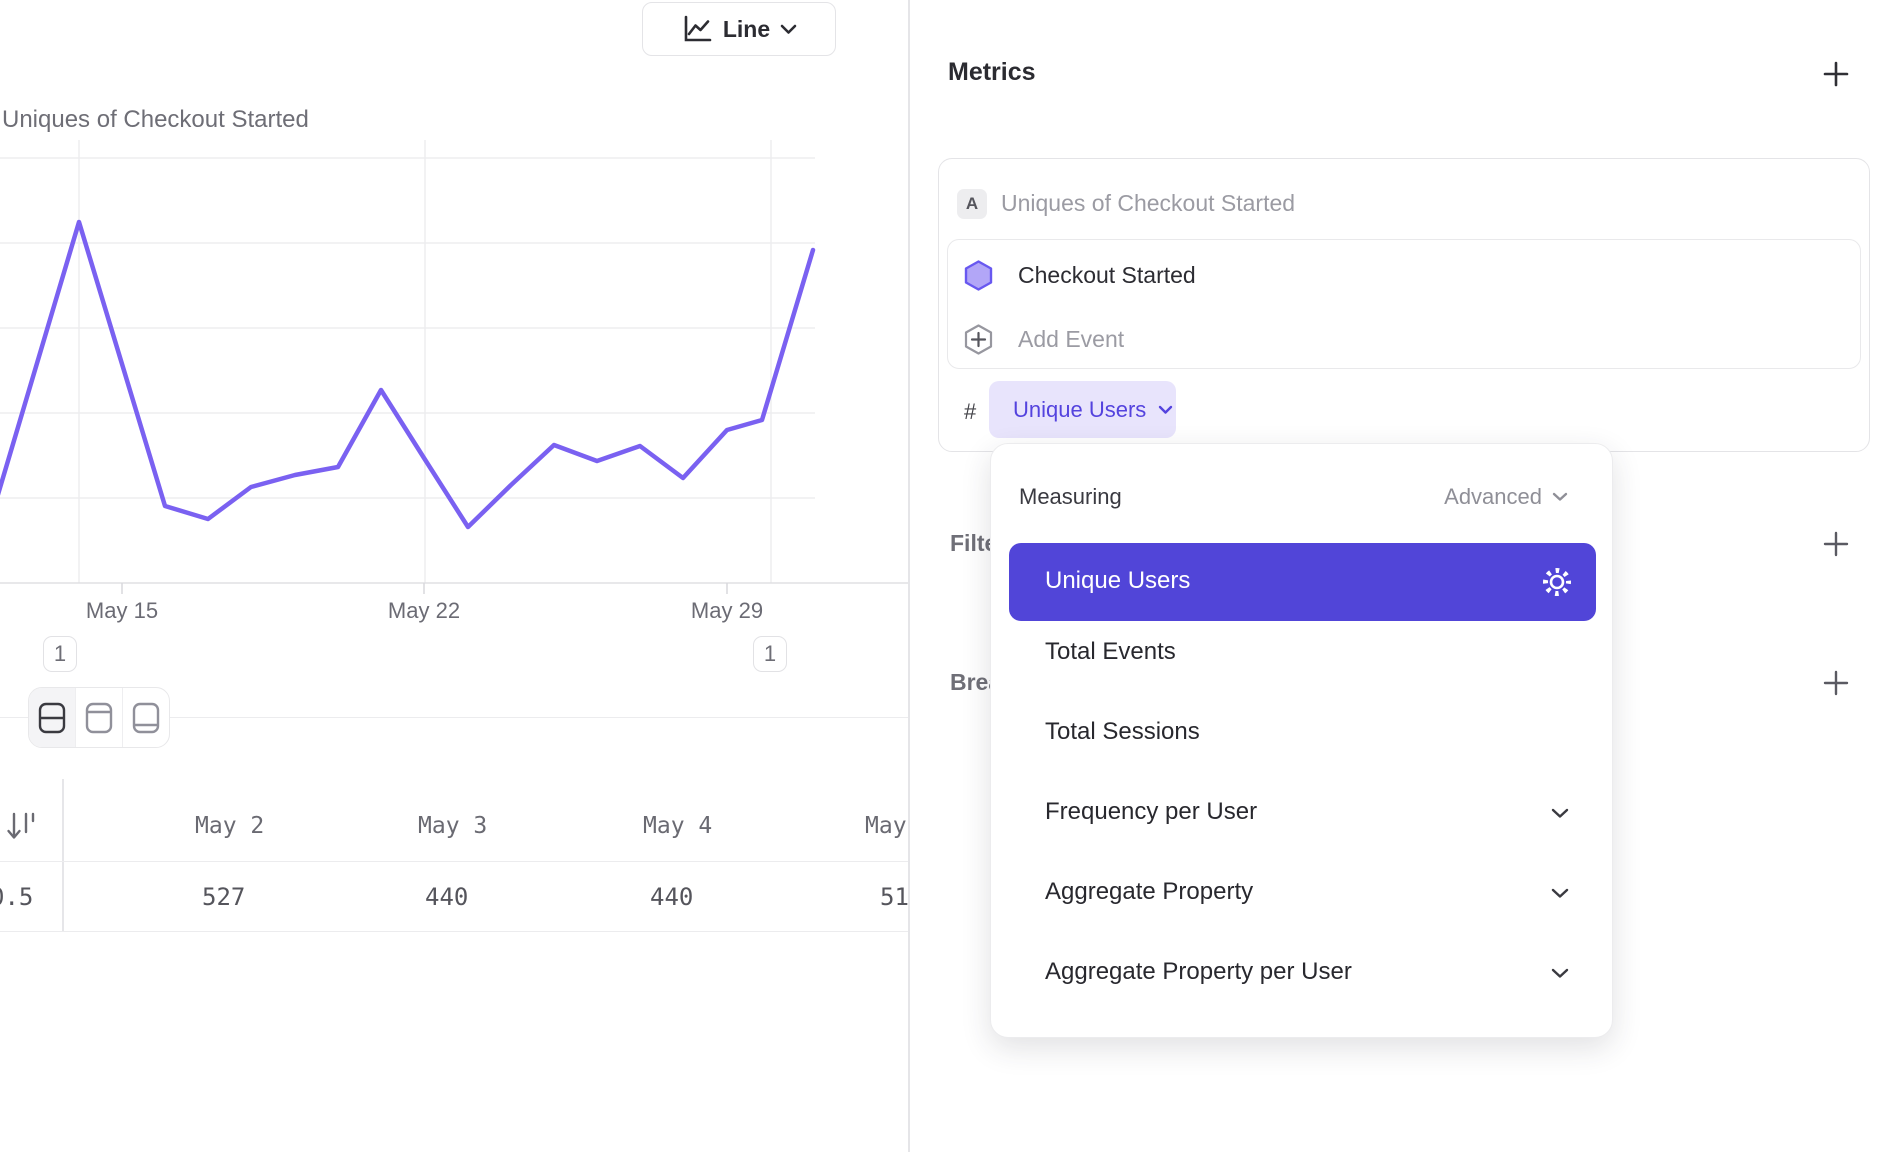  Describe the element at coordinates (1836, 74) in the screenshot. I see `add-metric-plus-icon` at that location.